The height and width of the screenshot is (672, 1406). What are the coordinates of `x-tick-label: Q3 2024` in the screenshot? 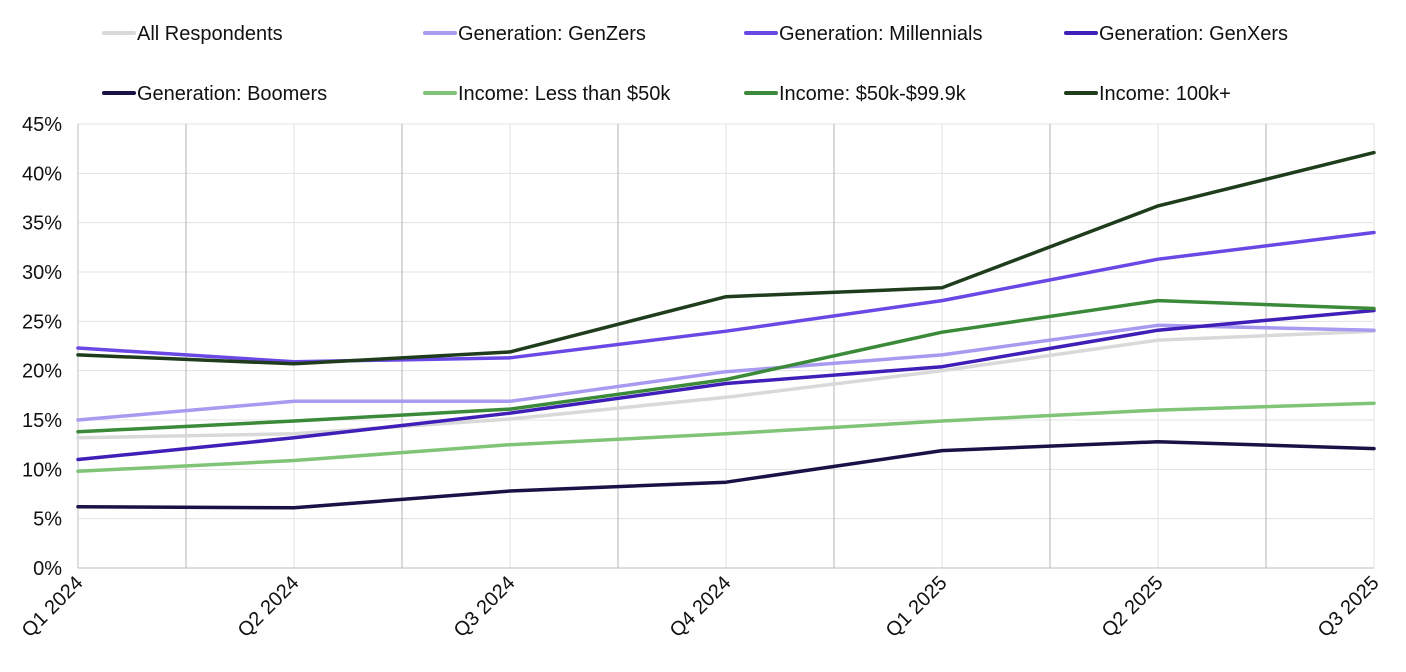 It's located at (485, 607).